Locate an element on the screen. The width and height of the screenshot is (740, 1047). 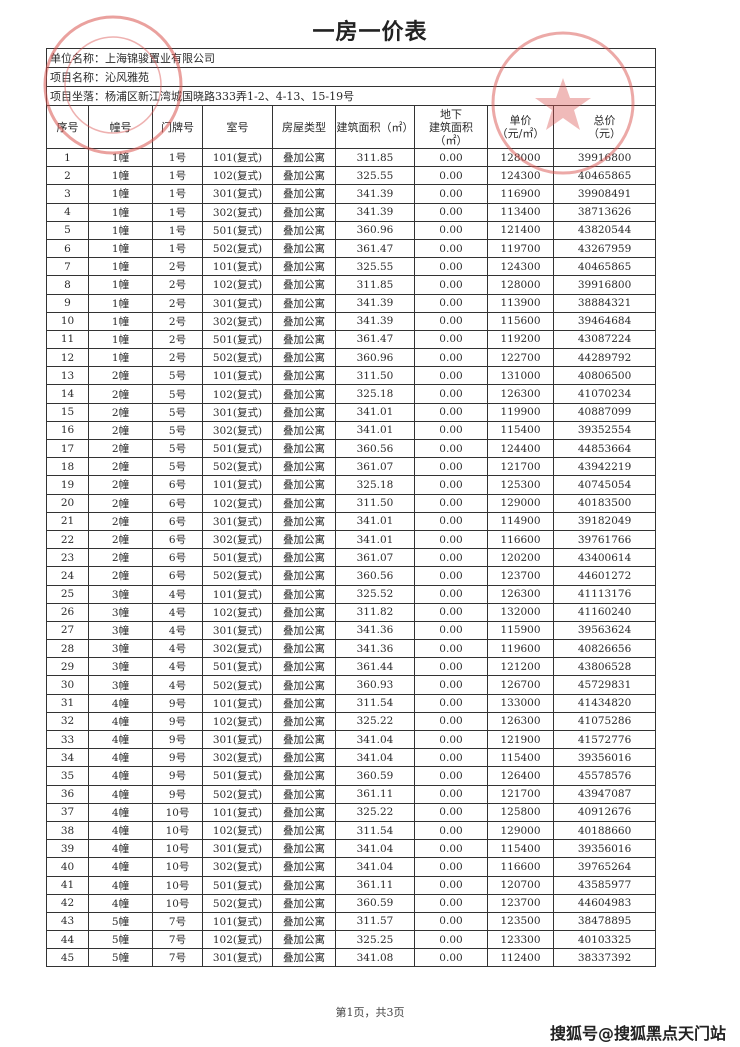
table-cell: 131000 is located at coordinates (520, 376).